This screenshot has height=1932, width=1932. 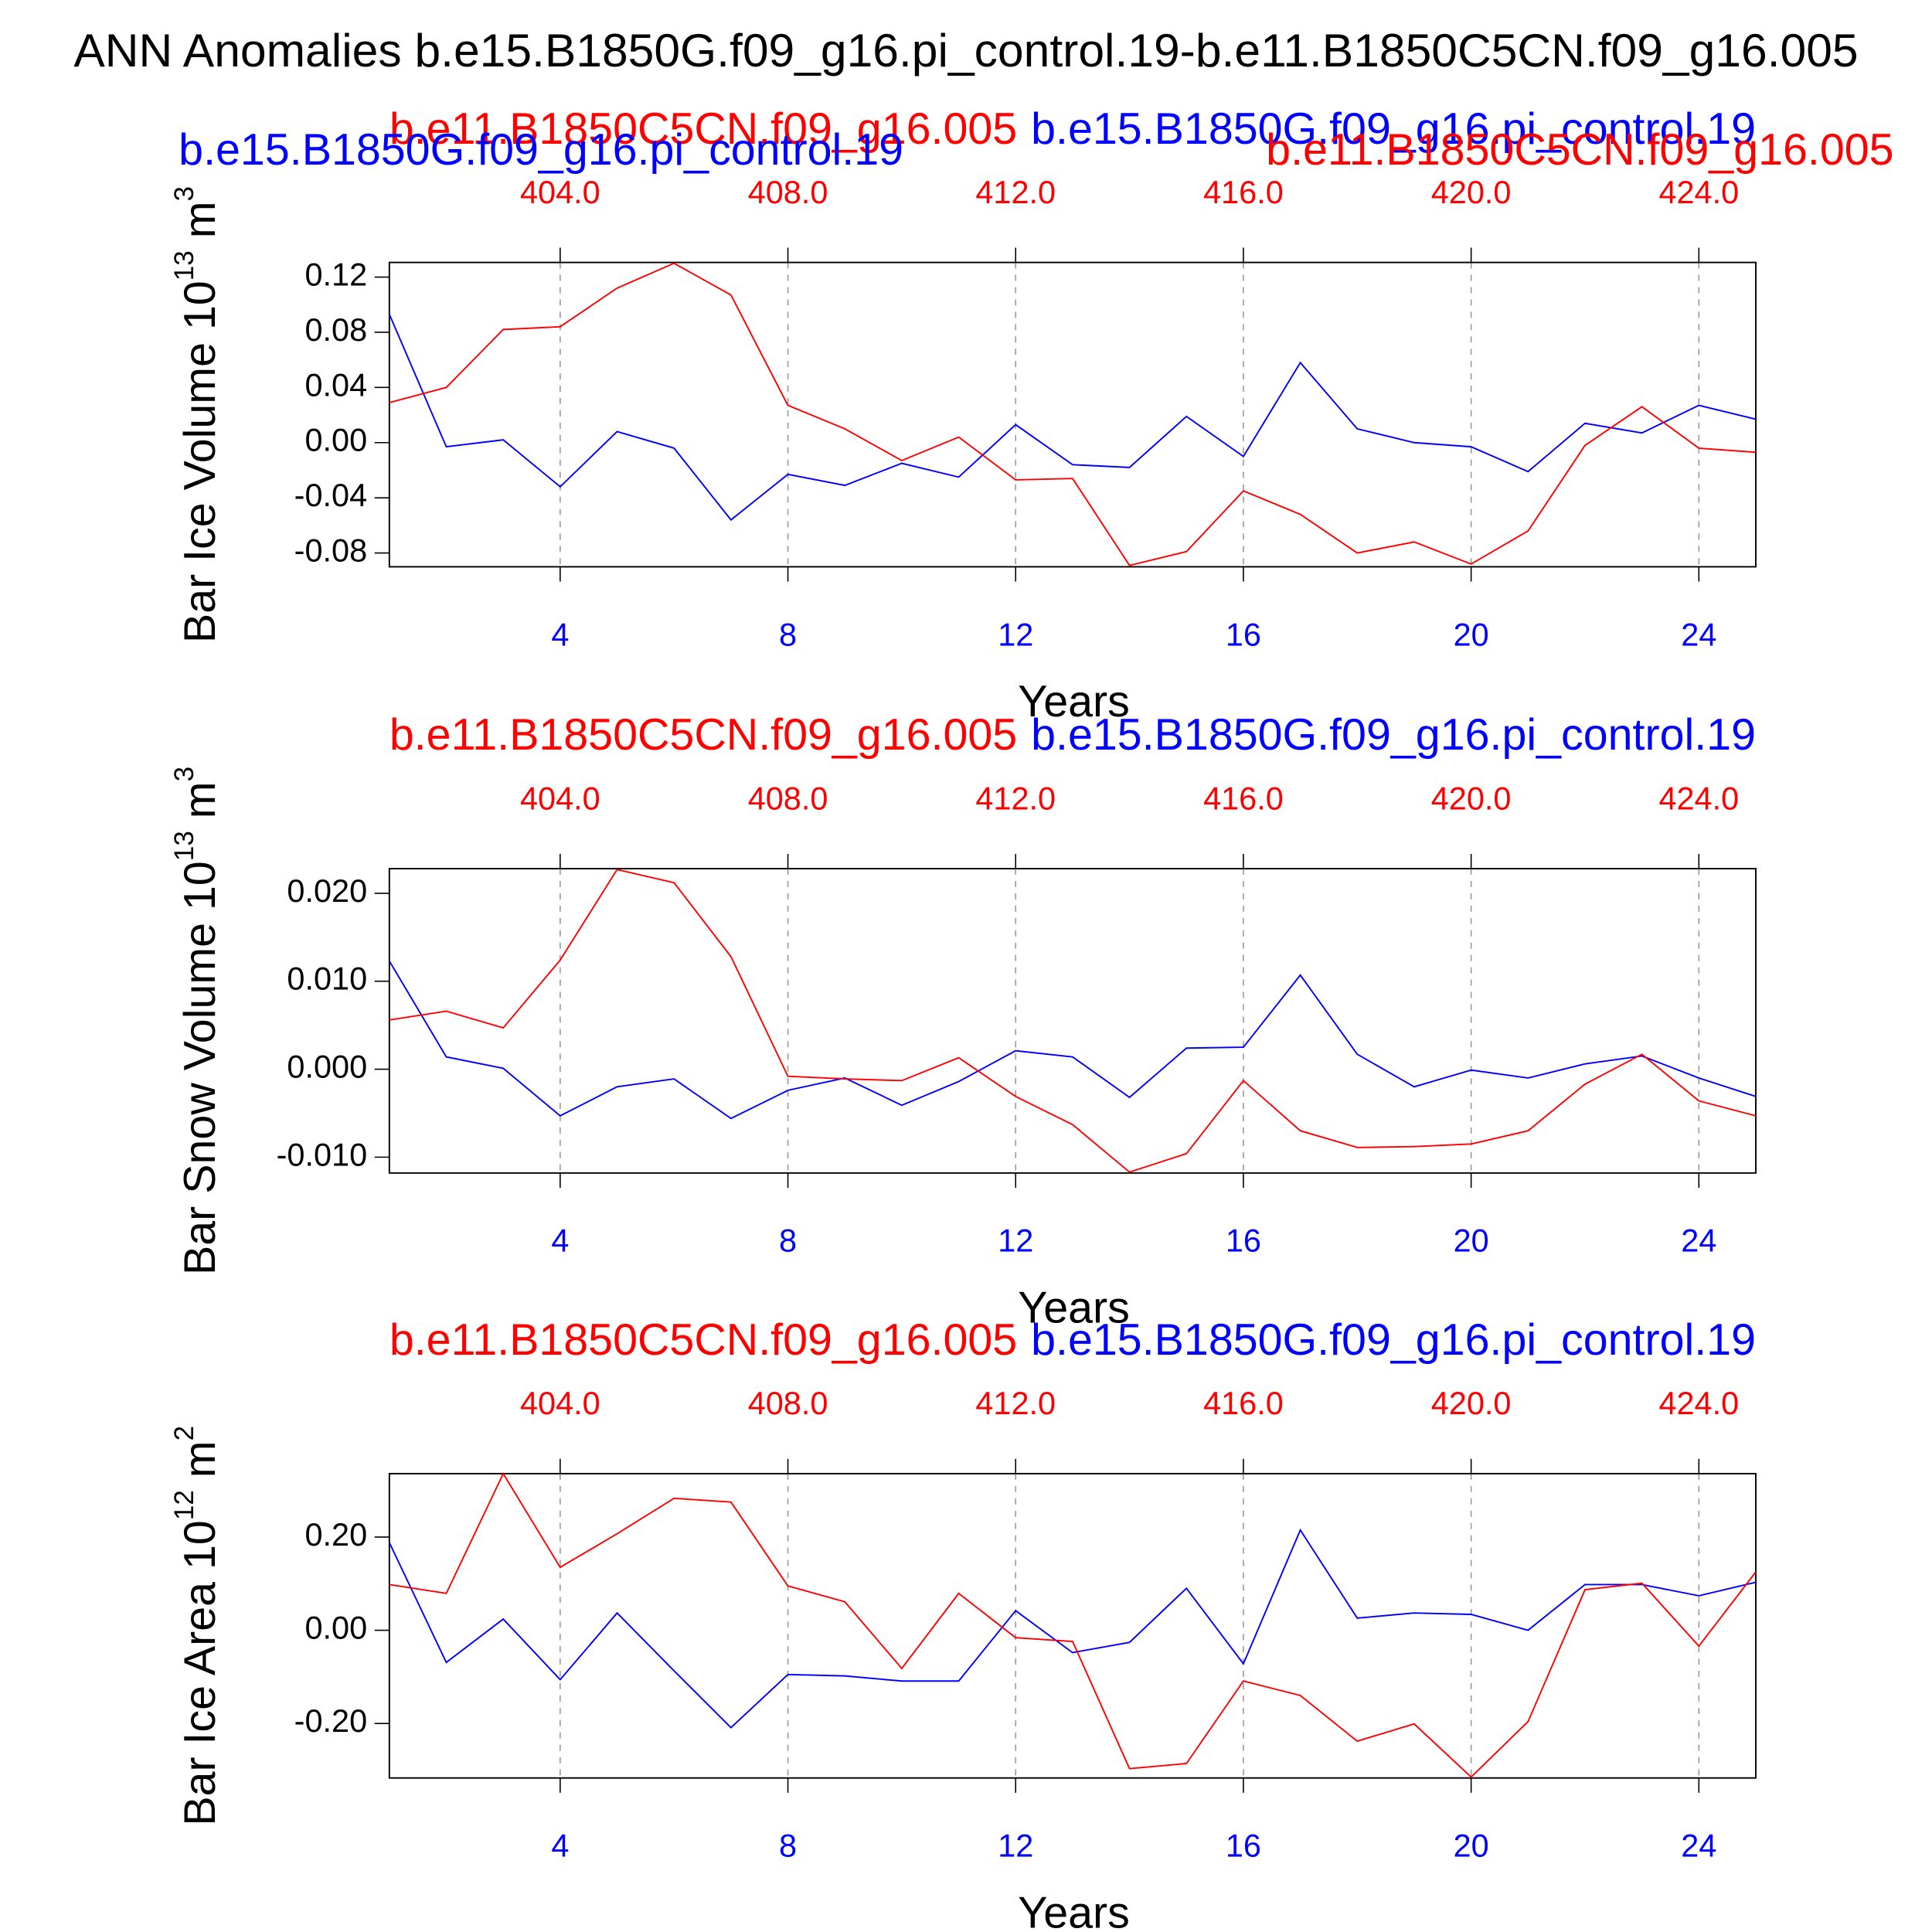 I want to click on y-tick-label: 0.000, so click(x=327, y=1067).